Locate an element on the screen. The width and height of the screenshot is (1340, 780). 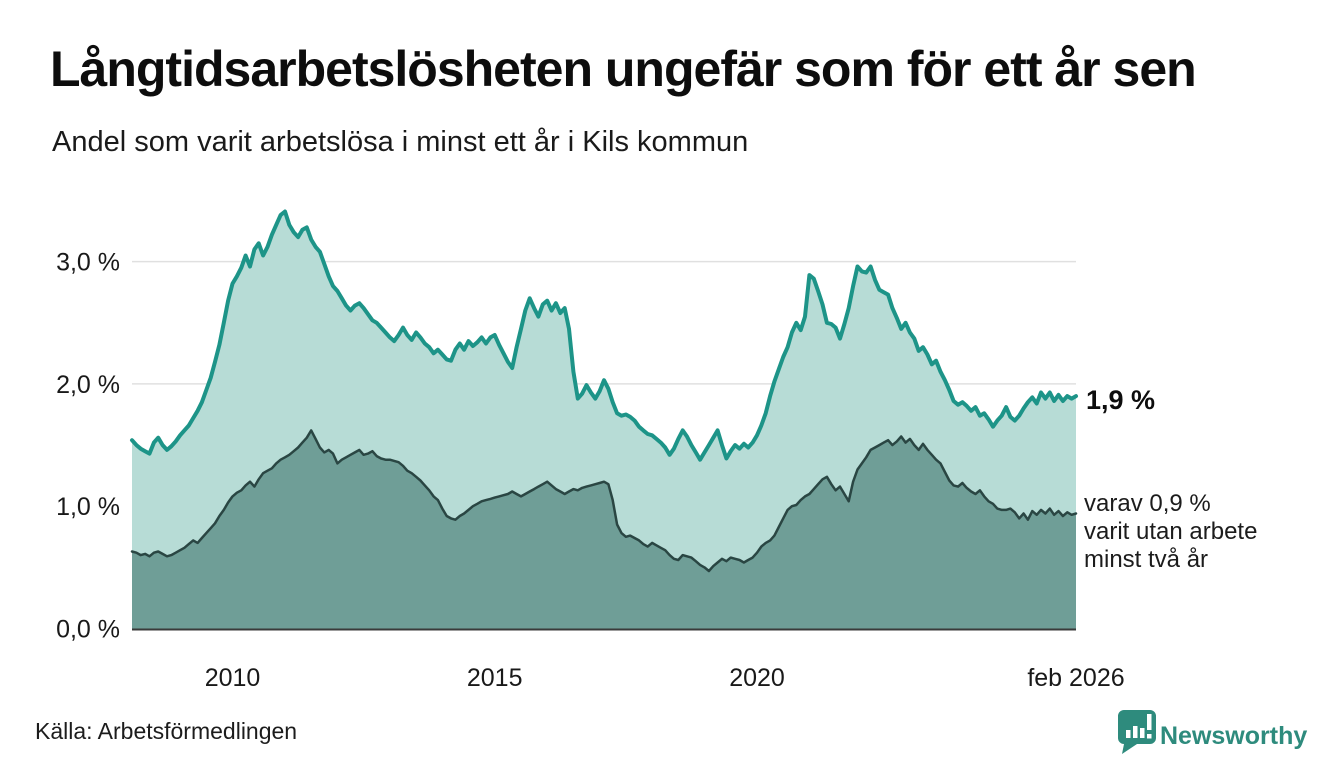
x-tick-label-1: 2015 is located at coordinates (495, 678).